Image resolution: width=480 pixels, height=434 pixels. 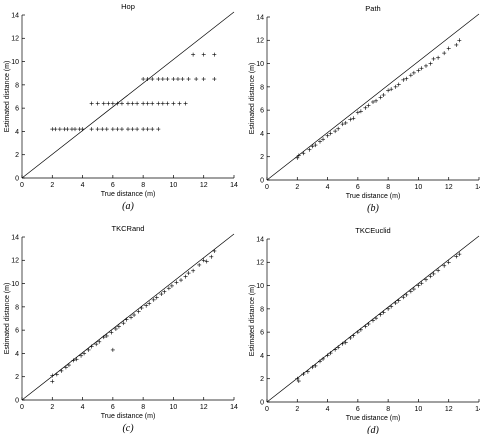 I want to click on panel-title: Hop, so click(x=128, y=6).